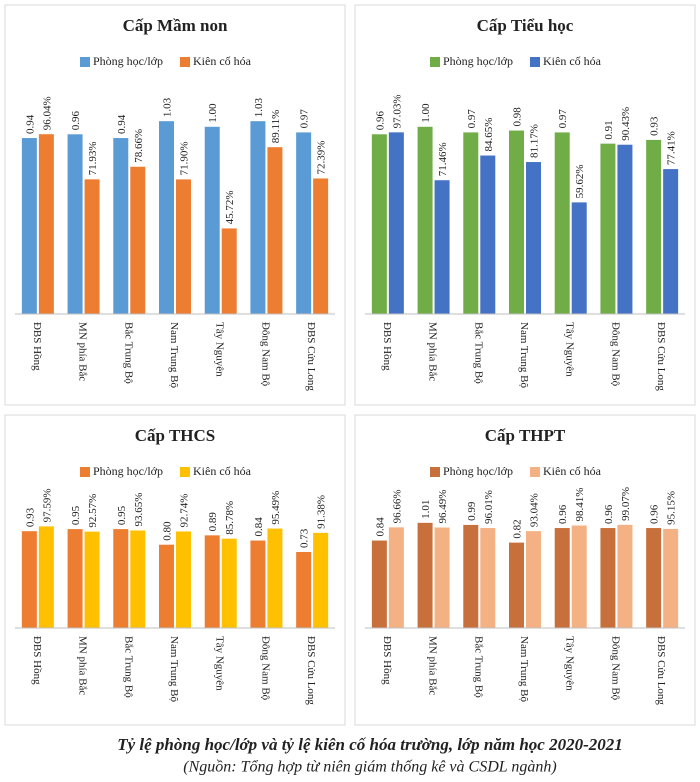 Image resolution: width=700 pixels, height=782 pixels. I want to click on data-label: 90.43%, so click(626, 124).